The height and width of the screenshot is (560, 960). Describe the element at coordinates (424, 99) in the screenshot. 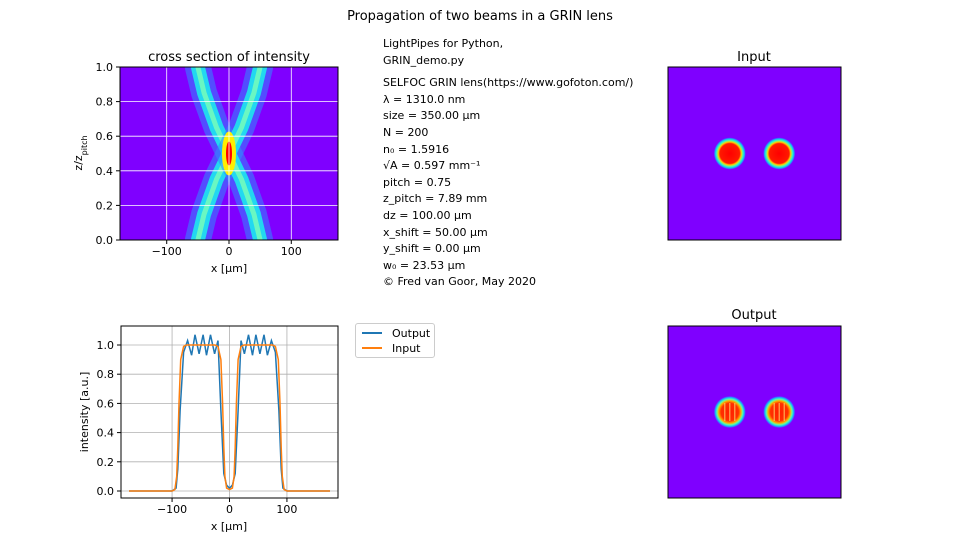

I see `info-line: λ = 1310.0 nm` at that location.